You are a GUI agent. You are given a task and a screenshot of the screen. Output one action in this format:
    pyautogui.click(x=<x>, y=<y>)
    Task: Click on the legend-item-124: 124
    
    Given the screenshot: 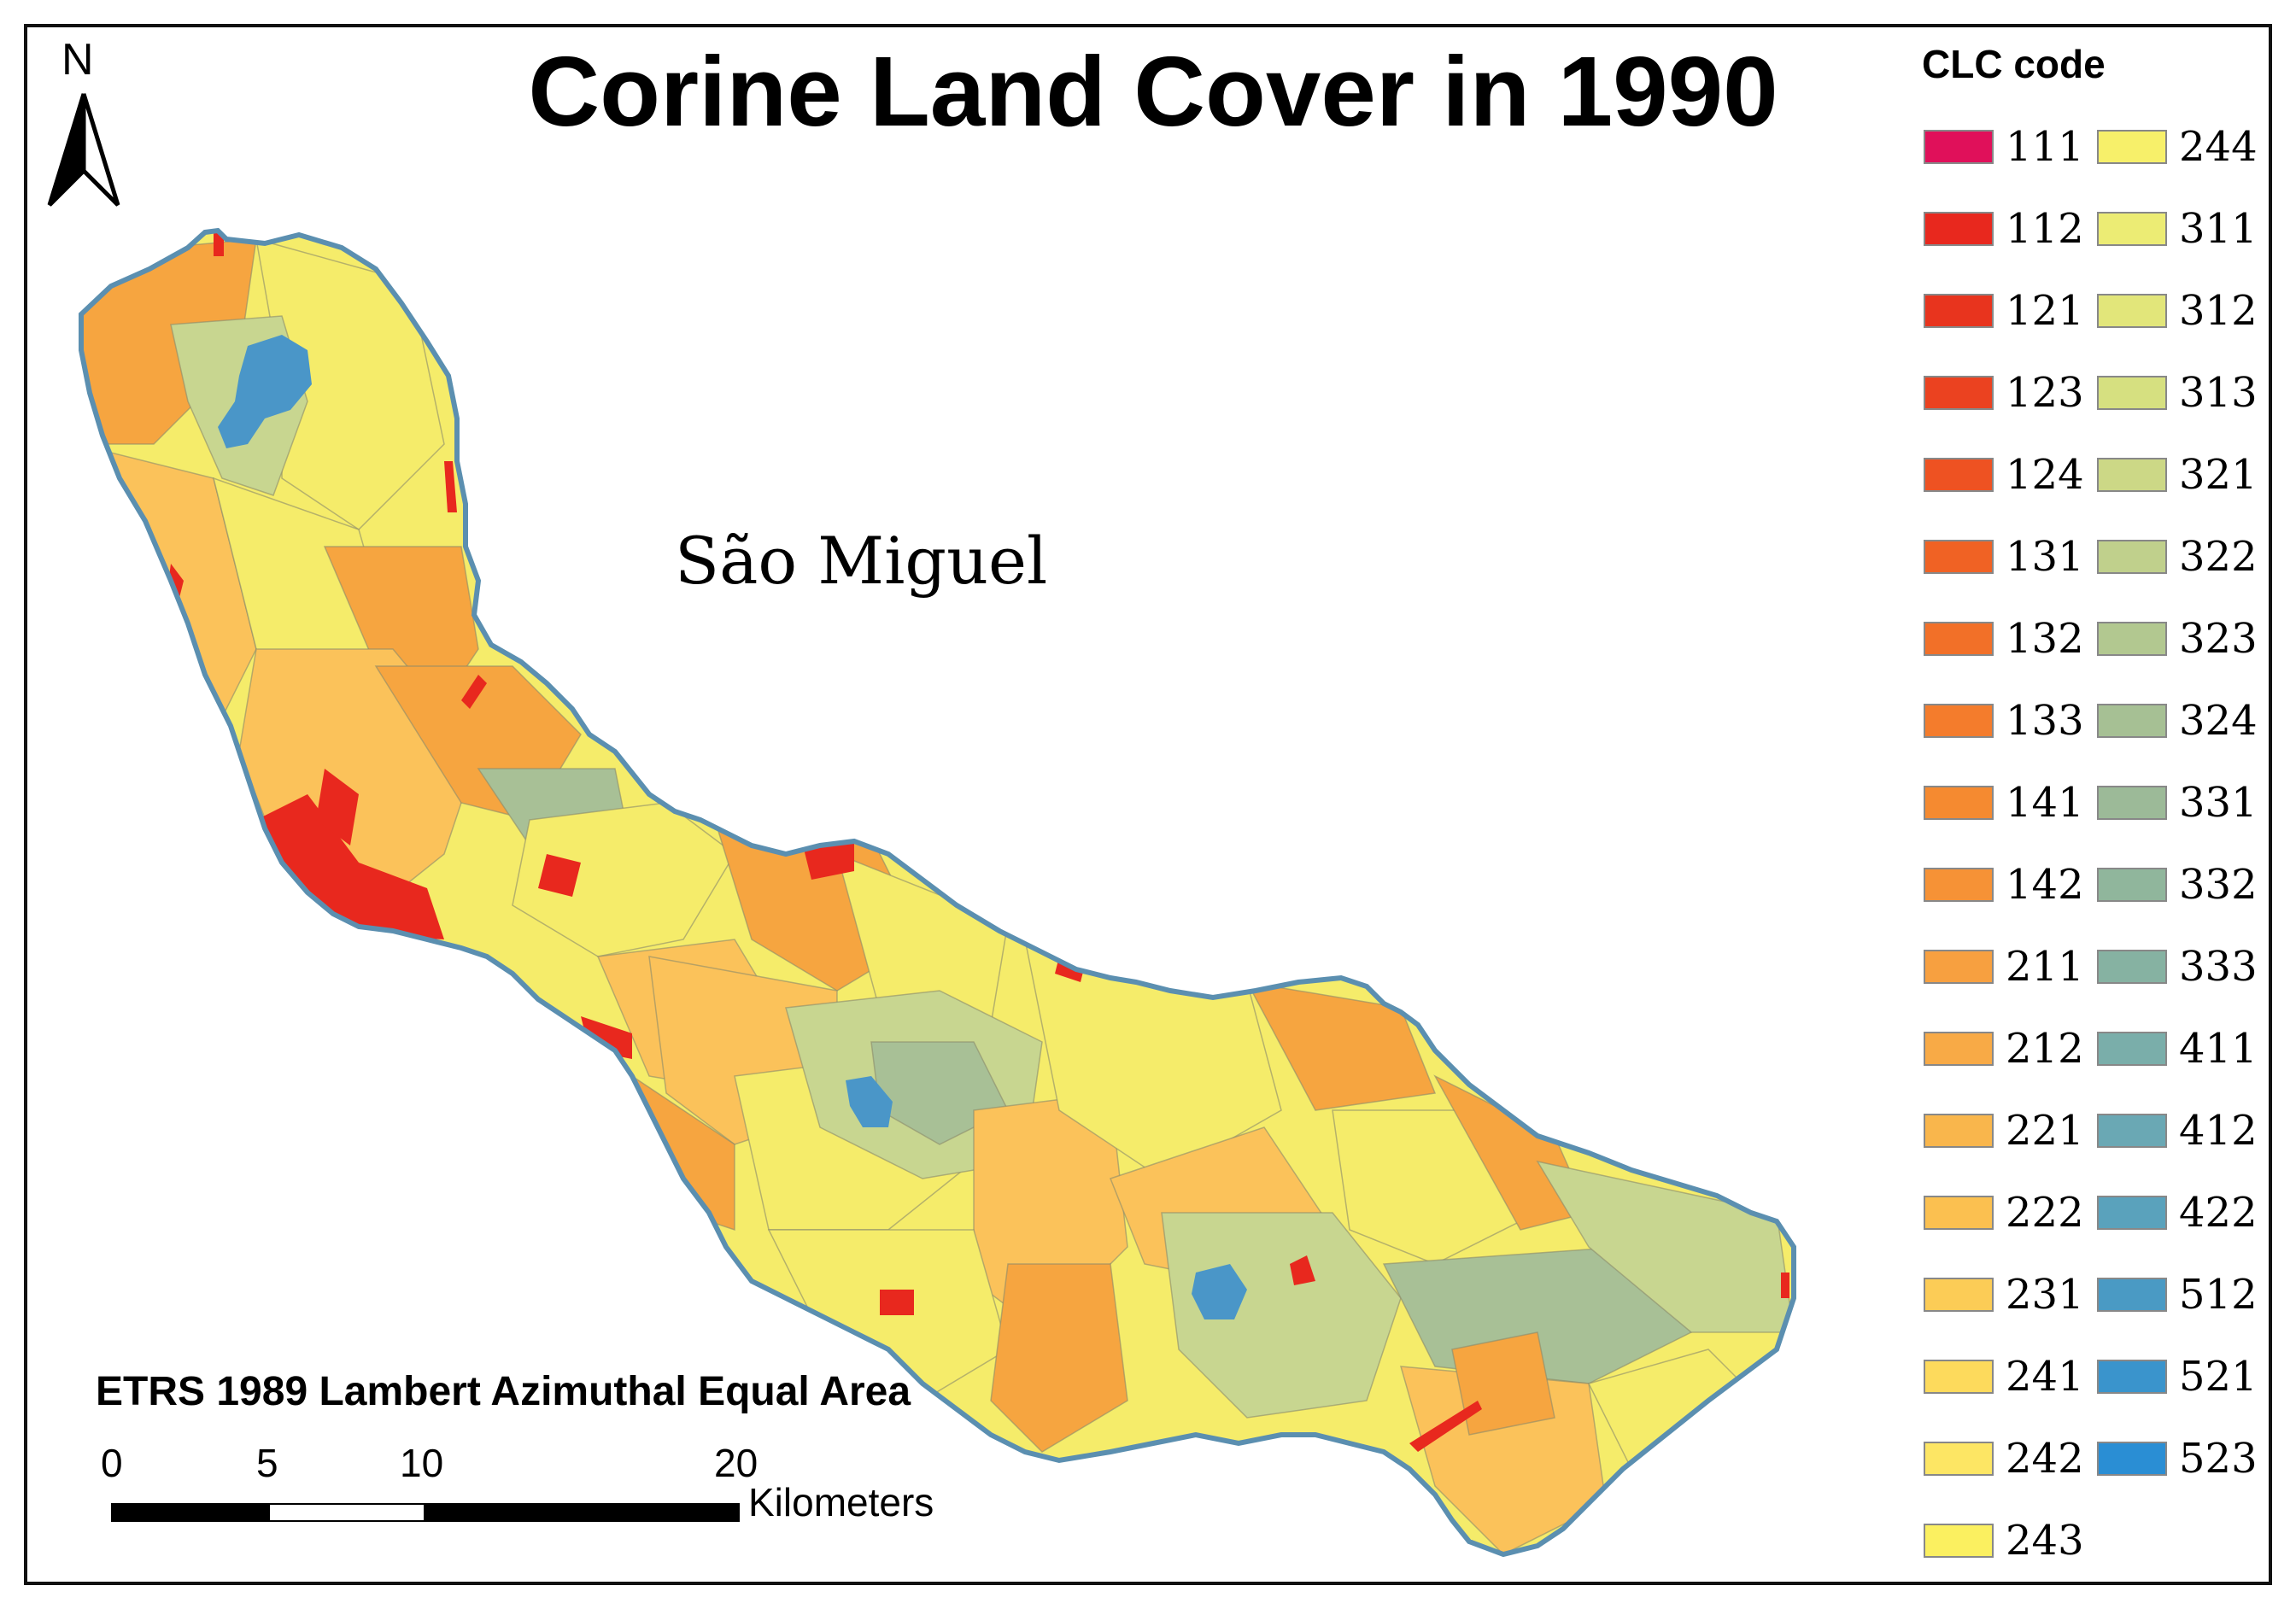 What is the action you would take?
    pyautogui.click(x=2004, y=474)
    